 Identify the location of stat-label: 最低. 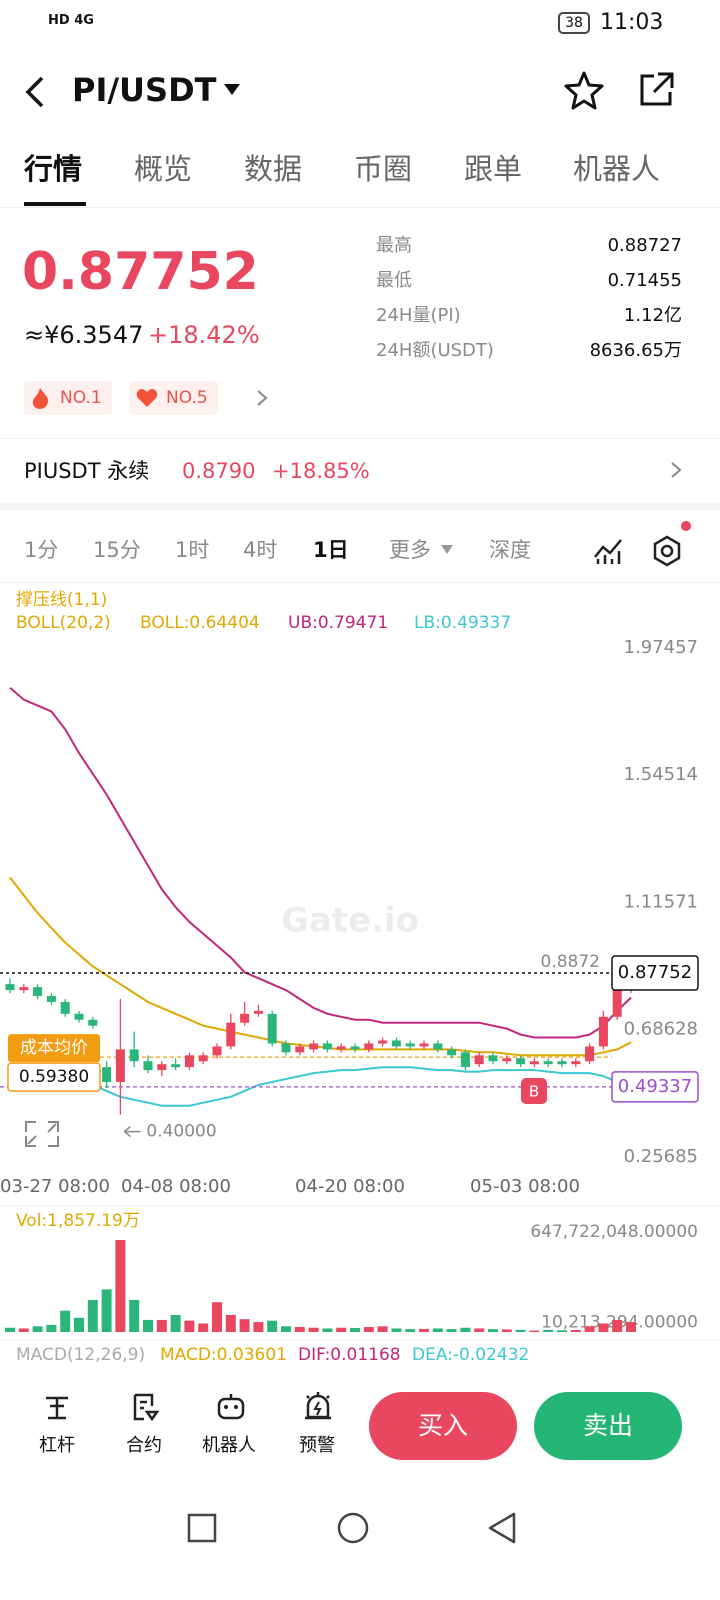
(394, 280).